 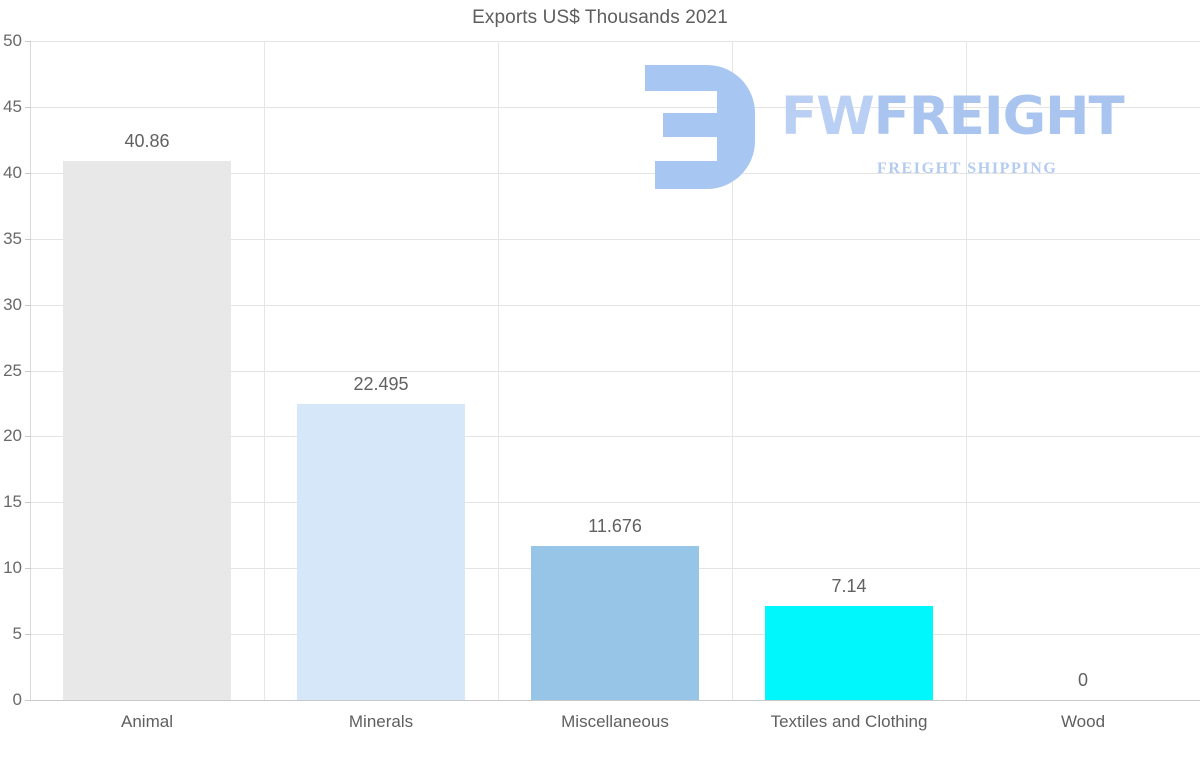 What do you see at coordinates (615, 700) in the screenshot?
I see `x-axis-baseline` at bounding box center [615, 700].